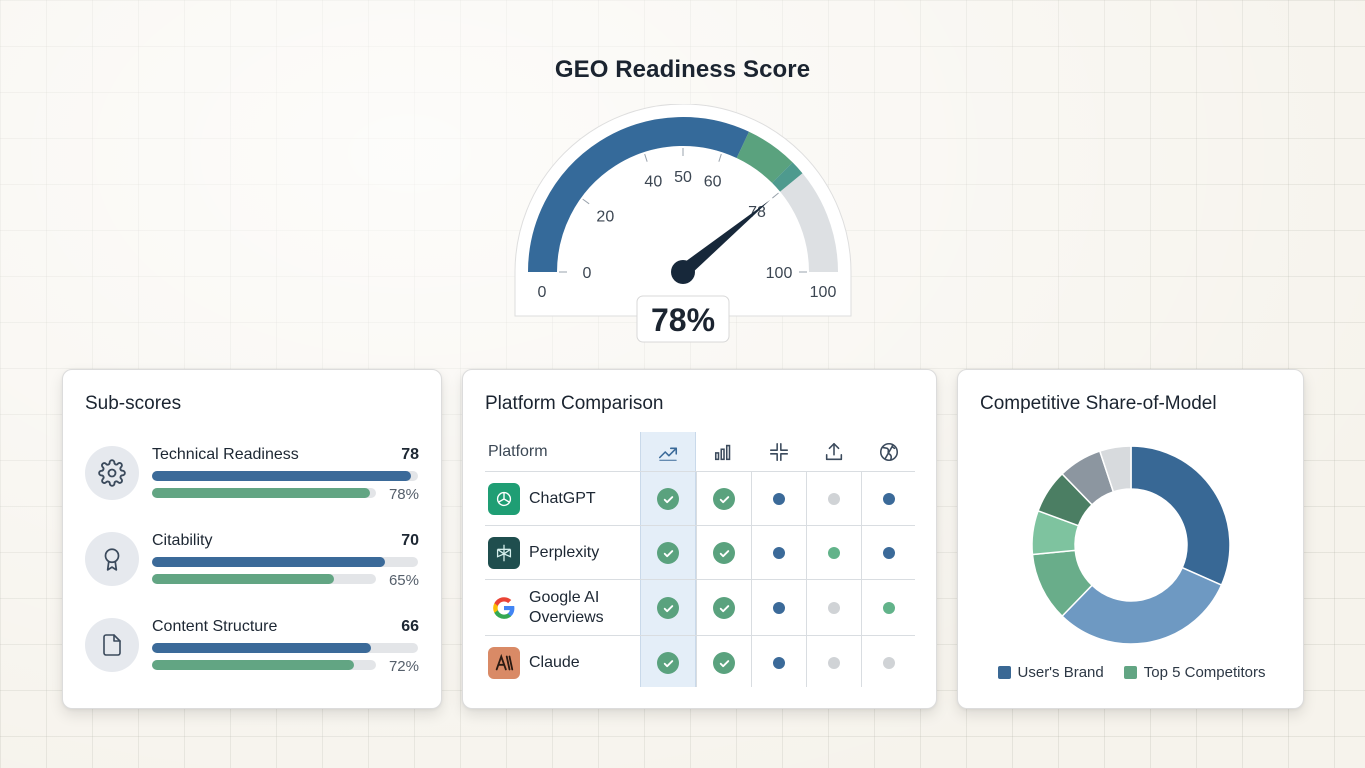 This screenshot has height=768, width=1365. I want to click on gauge-tick-label: 0, so click(587, 273).